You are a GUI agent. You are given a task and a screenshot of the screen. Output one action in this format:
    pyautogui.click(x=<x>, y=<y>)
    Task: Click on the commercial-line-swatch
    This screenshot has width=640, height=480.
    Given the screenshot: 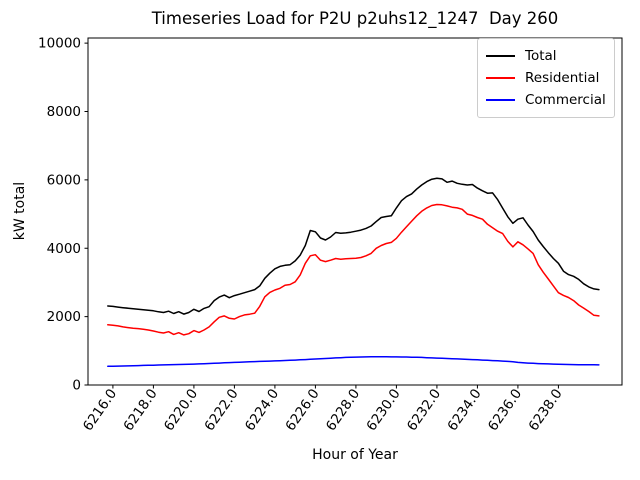 What is the action you would take?
    pyautogui.click(x=500, y=100)
    